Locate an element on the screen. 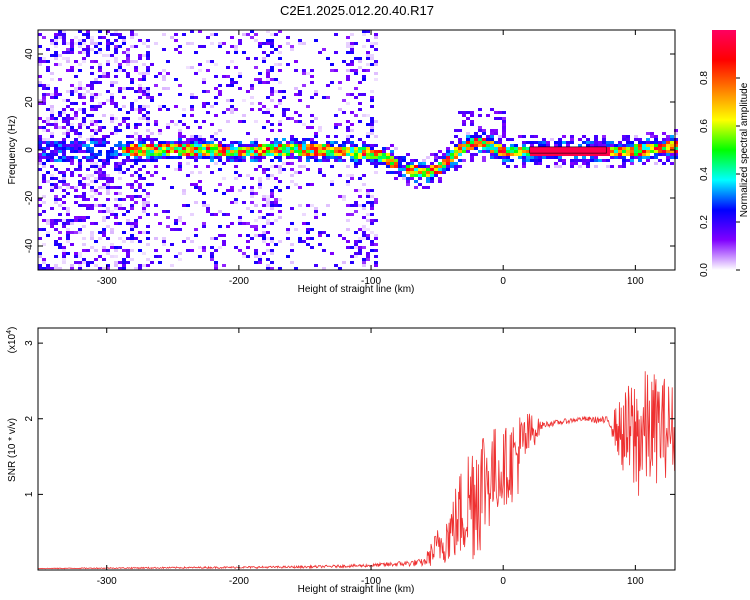 The height and width of the screenshot is (600, 750). y-tick-label: -20 is located at coordinates (29, 197).